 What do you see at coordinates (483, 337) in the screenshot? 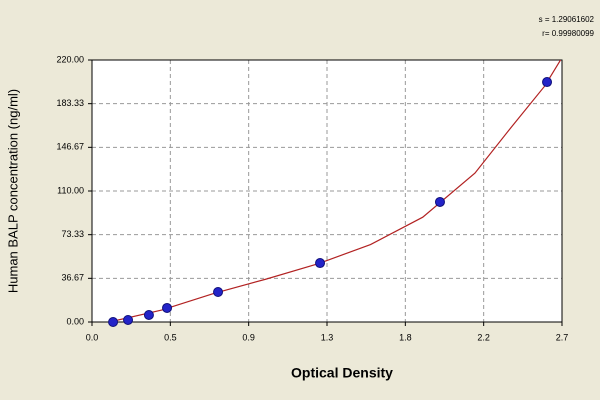
I see `x-tick-label: 2.2` at bounding box center [483, 337].